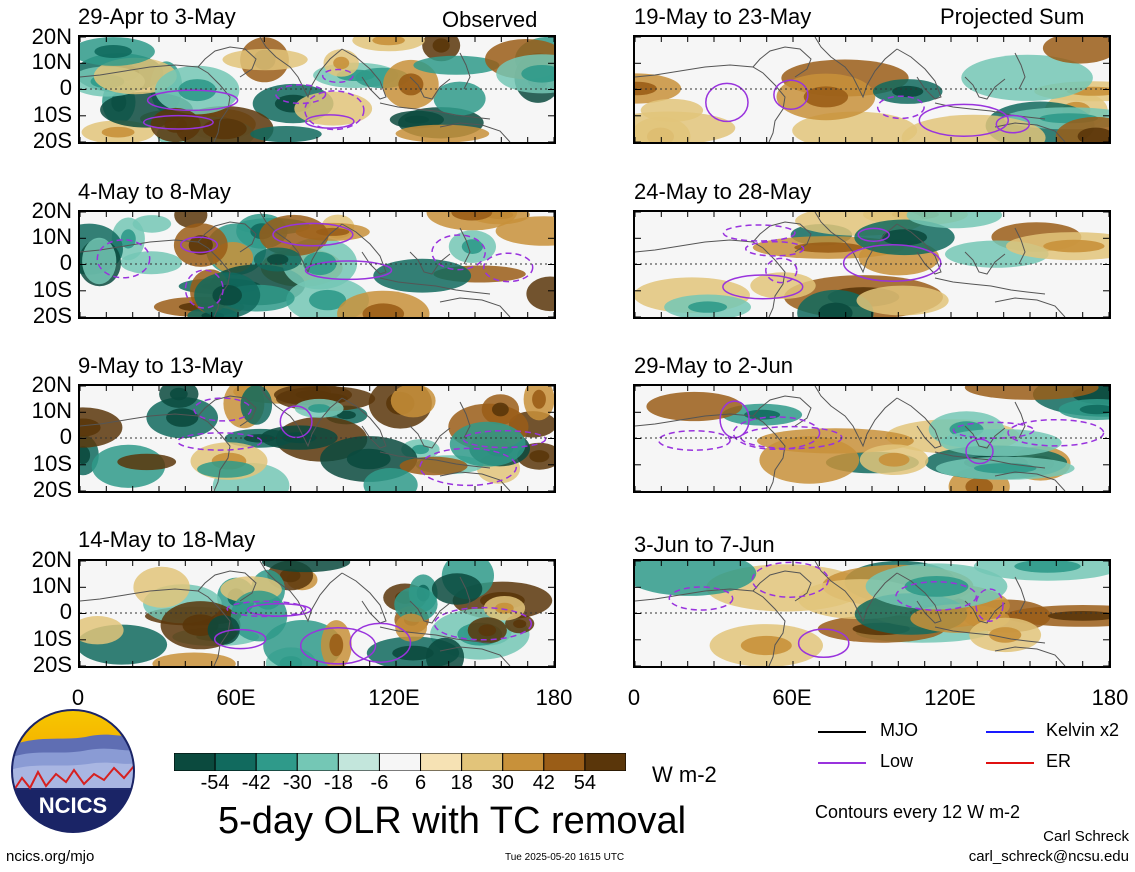 The image size is (1135, 872). What do you see at coordinates (634, 697) in the screenshot?
I see `lon-label: 0` at bounding box center [634, 697].